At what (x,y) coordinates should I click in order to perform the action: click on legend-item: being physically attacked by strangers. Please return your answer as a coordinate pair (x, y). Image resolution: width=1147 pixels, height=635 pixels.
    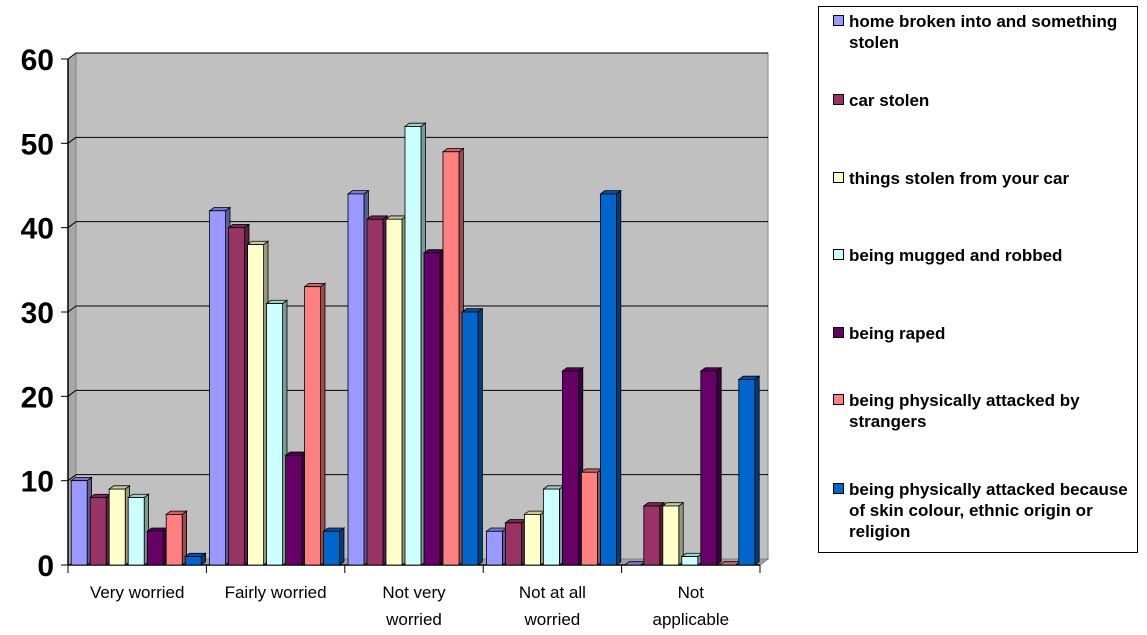
    Looking at the image, I should click on (983, 411).